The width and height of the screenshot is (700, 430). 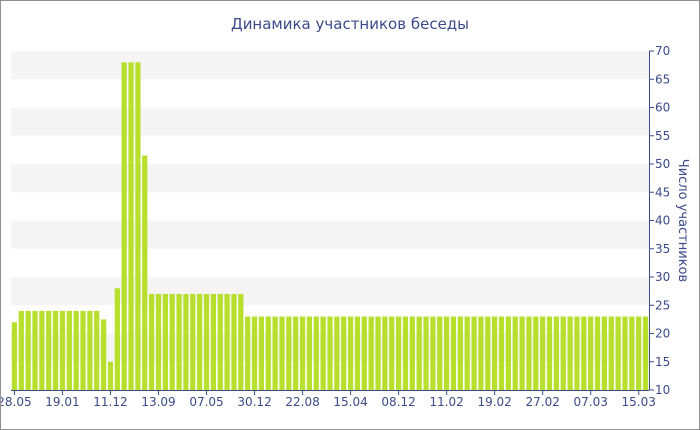 What do you see at coordinates (350, 24) in the screenshot?
I see `chart-title: Динамика участников беседы` at bounding box center [350, 24].